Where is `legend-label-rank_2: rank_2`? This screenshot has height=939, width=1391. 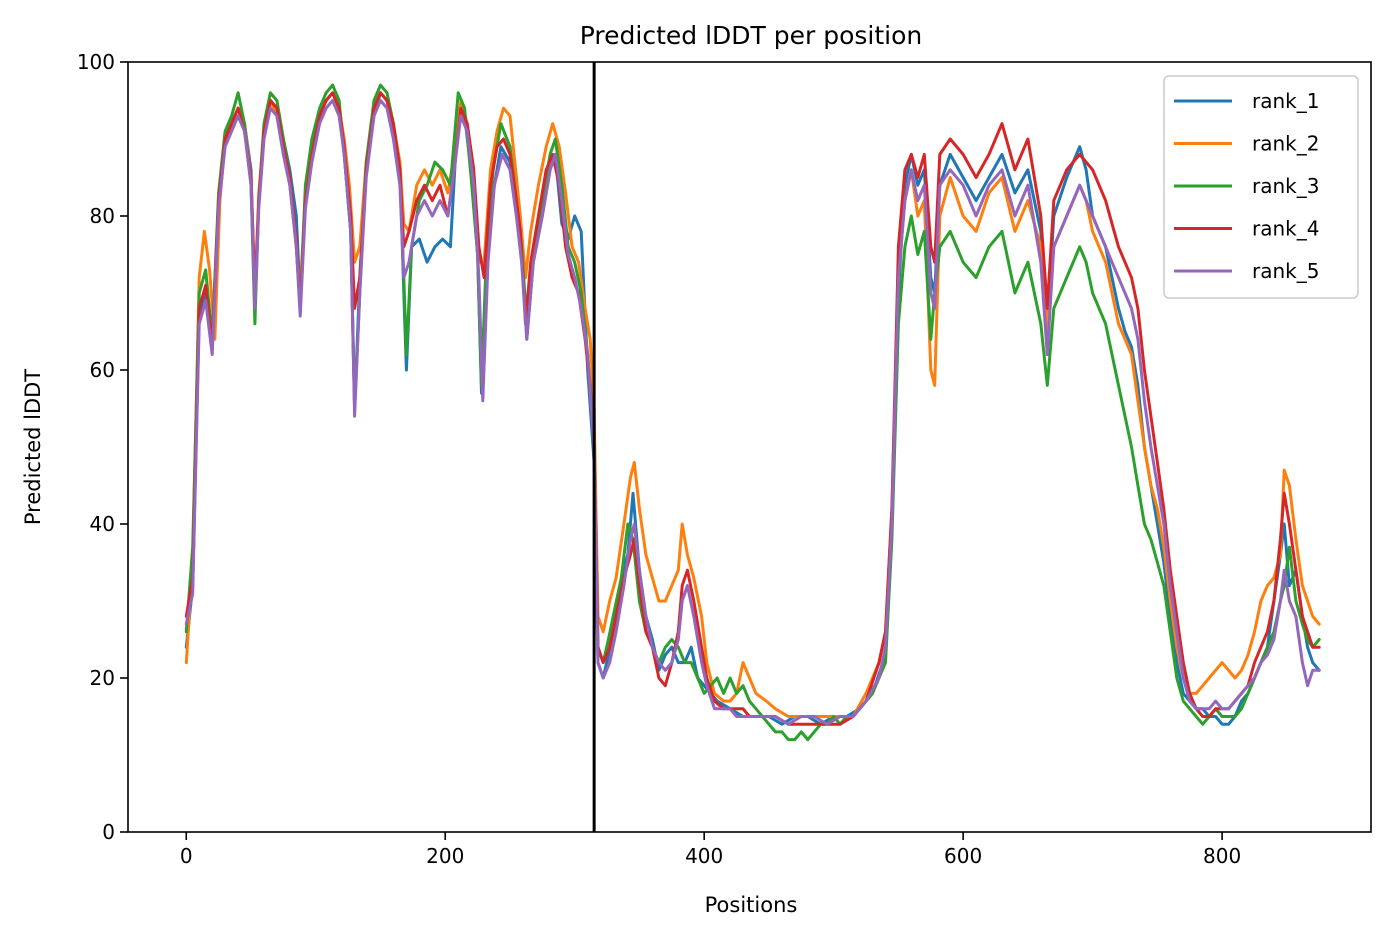
legend-label-rank_2: rank_2 is located at coordinates (1285, 144).